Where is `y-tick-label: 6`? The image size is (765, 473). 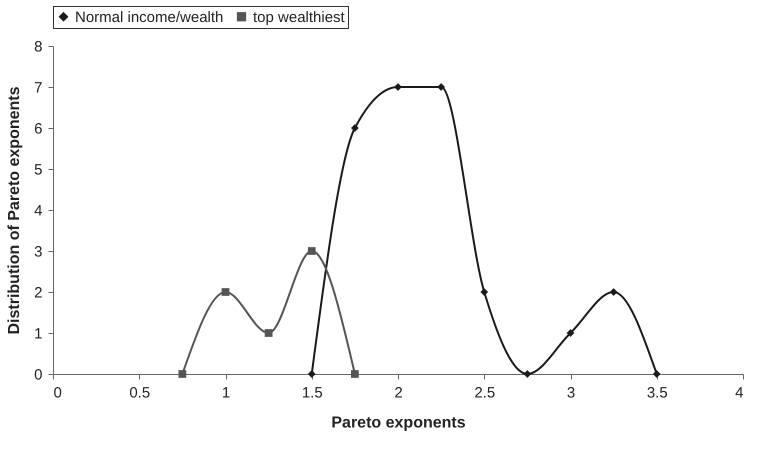 y-tick-label: 6 is located at coordinates (38, 129).